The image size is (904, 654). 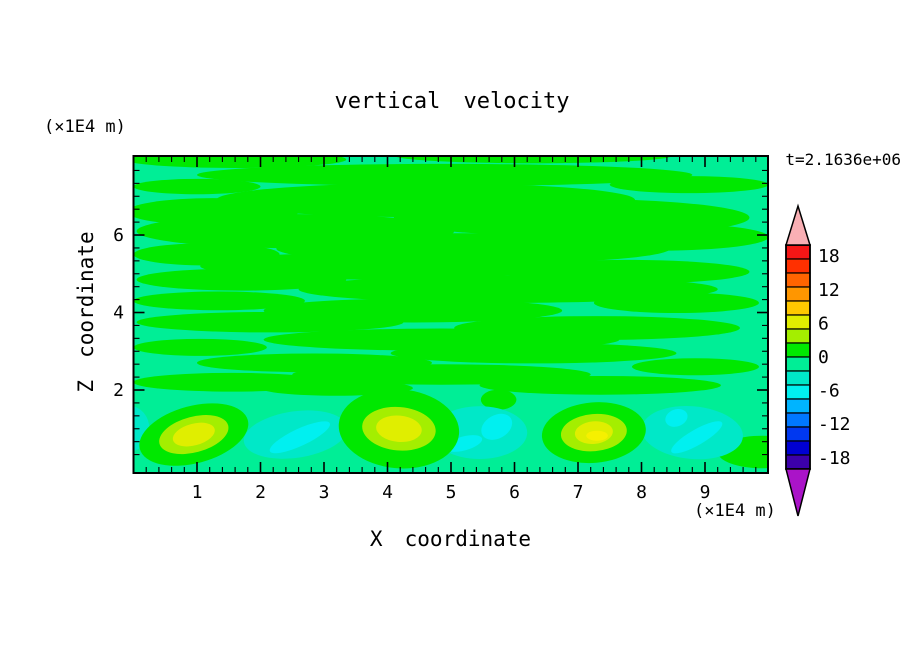 I want to click on x-tick-label: 2, so click(x=260, y=492).